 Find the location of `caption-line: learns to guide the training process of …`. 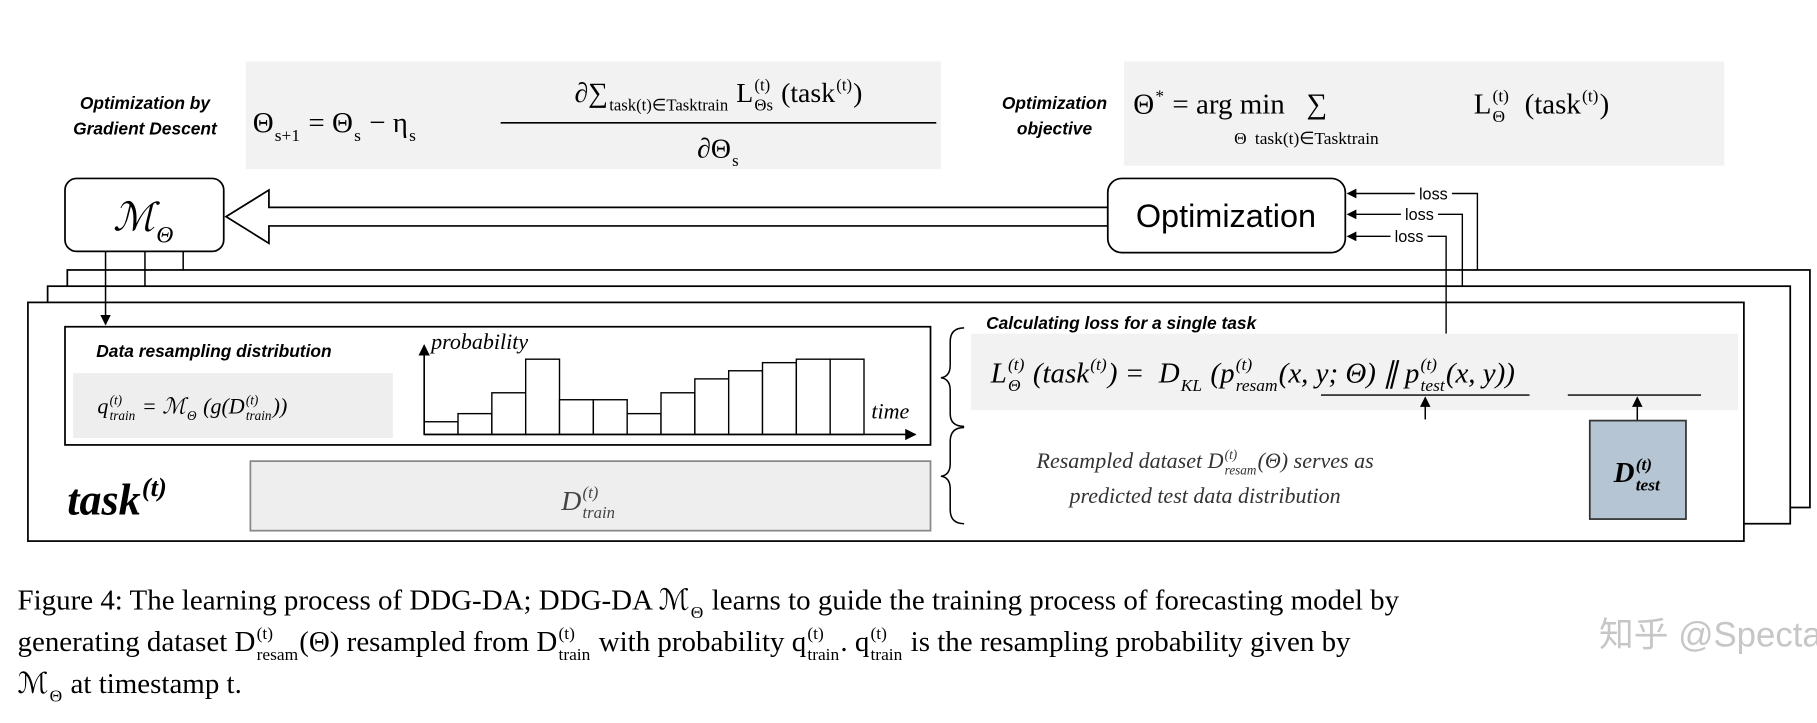

caption-line: learns to guide the training process of … is located at coordinates (1051, 600).